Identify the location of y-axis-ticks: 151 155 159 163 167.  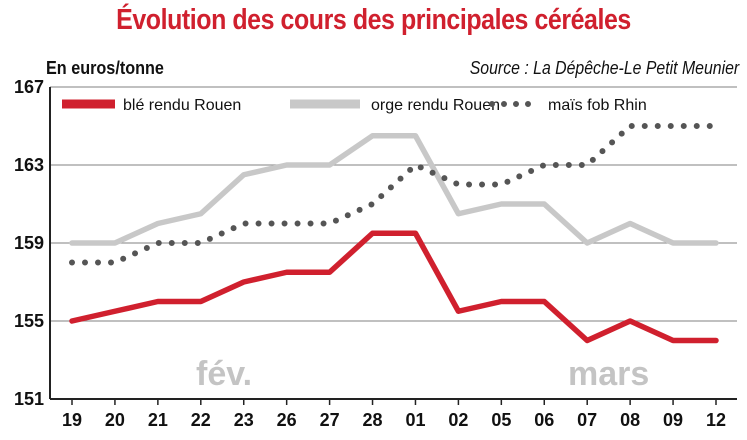
(29, 243).